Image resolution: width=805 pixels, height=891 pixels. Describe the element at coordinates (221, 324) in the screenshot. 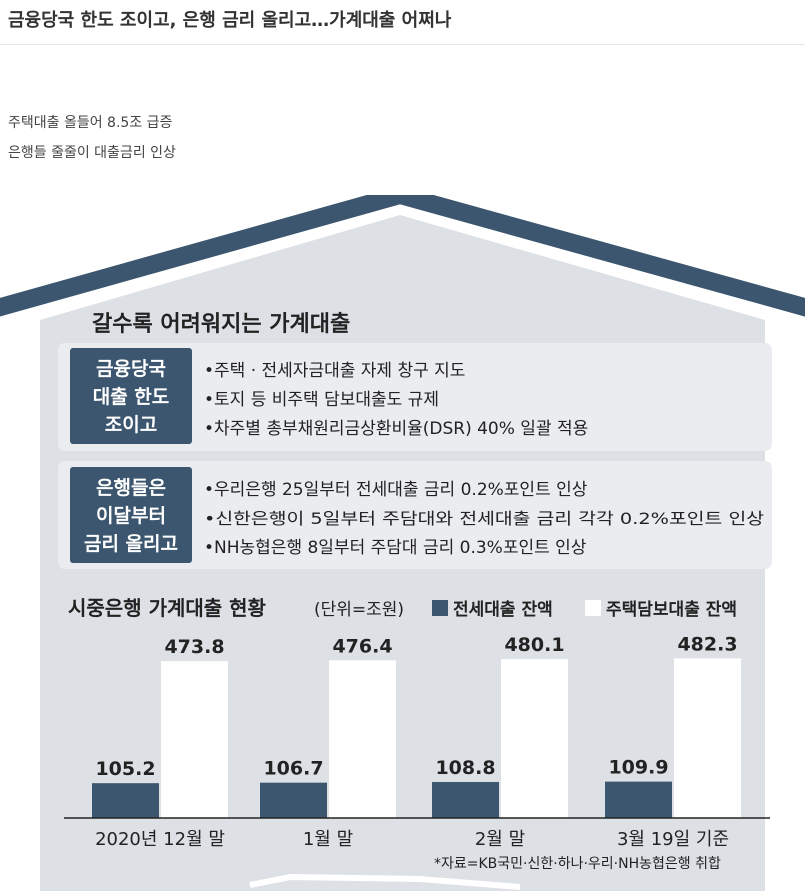

I see `infographic-title: 갈수록 어려워지는 가계대출` at that location.